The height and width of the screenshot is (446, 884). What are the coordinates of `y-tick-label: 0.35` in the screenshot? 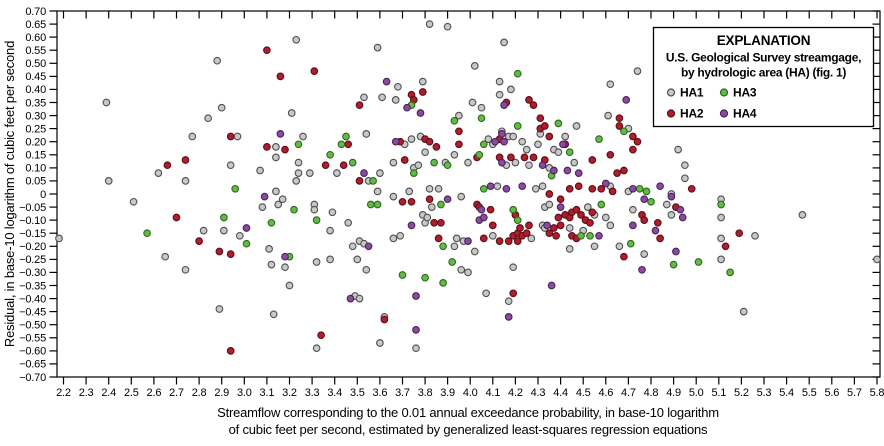 It's located at (35, 103).